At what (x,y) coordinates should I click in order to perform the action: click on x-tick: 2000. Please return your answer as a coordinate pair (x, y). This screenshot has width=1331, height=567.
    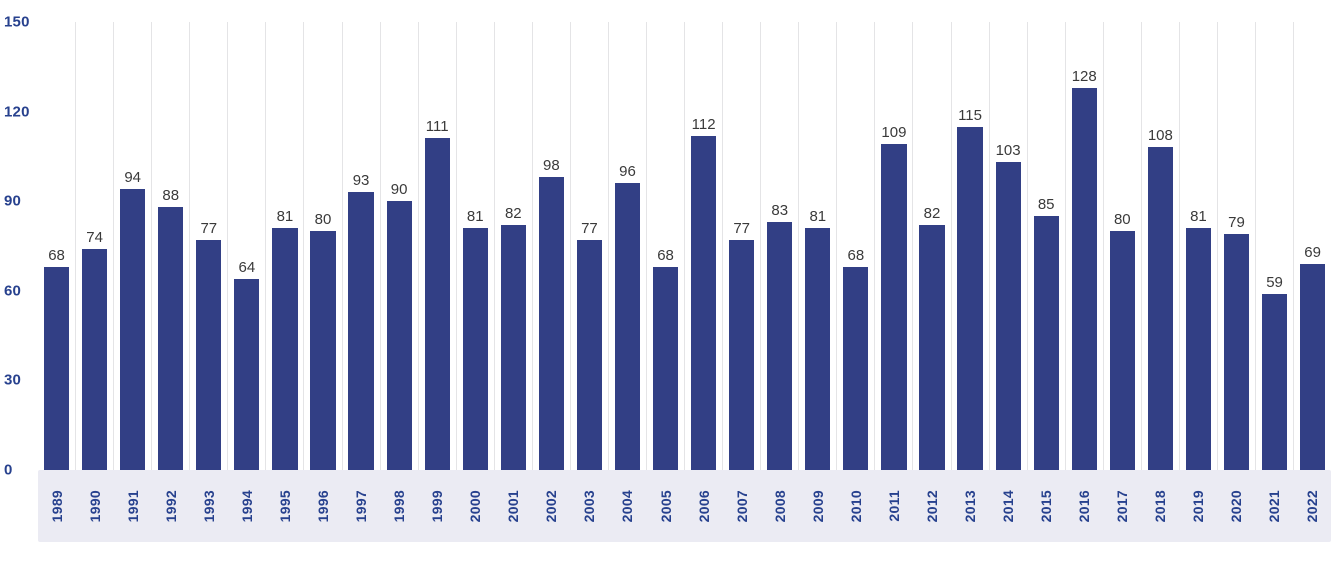
    Looking at the image, I should click on (475, 506).